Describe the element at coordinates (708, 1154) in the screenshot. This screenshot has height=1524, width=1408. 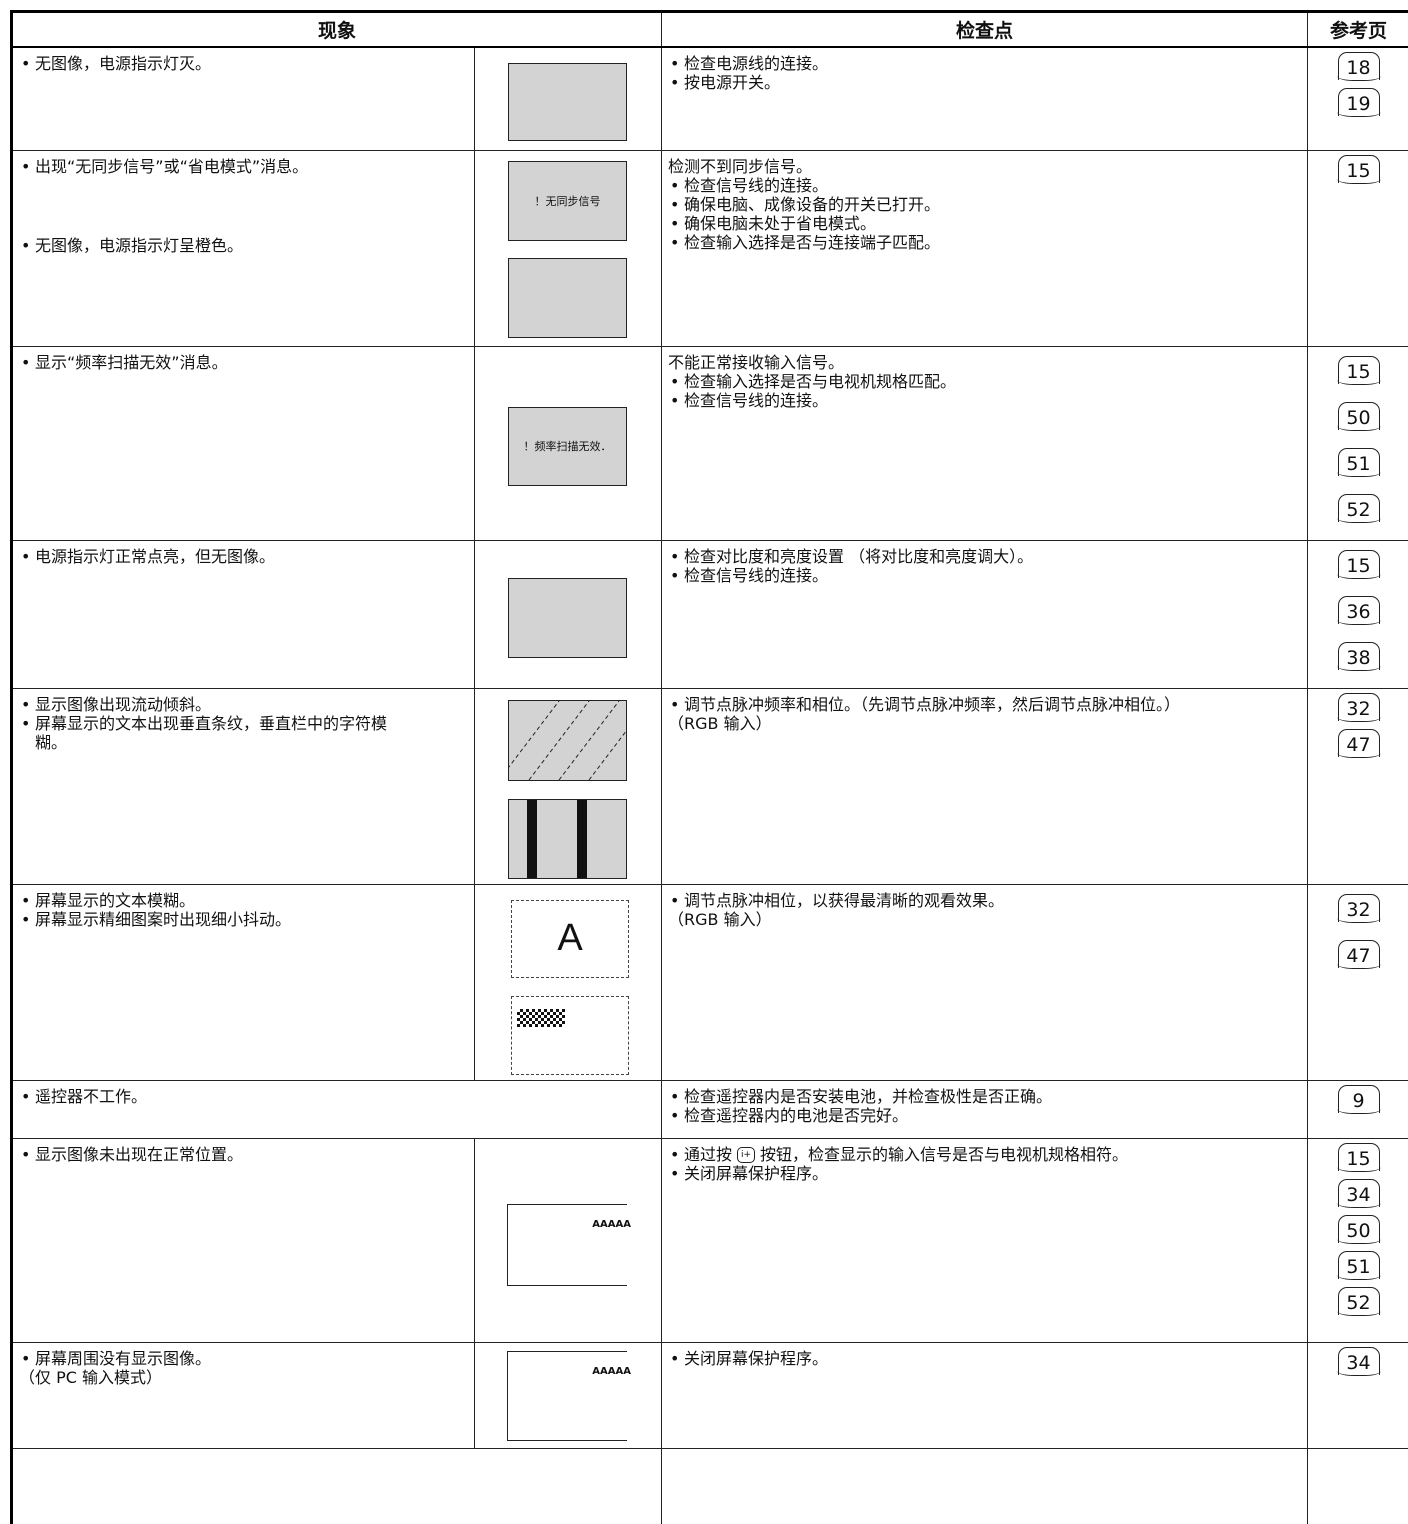
I see `check-part: 通过按` at that location.